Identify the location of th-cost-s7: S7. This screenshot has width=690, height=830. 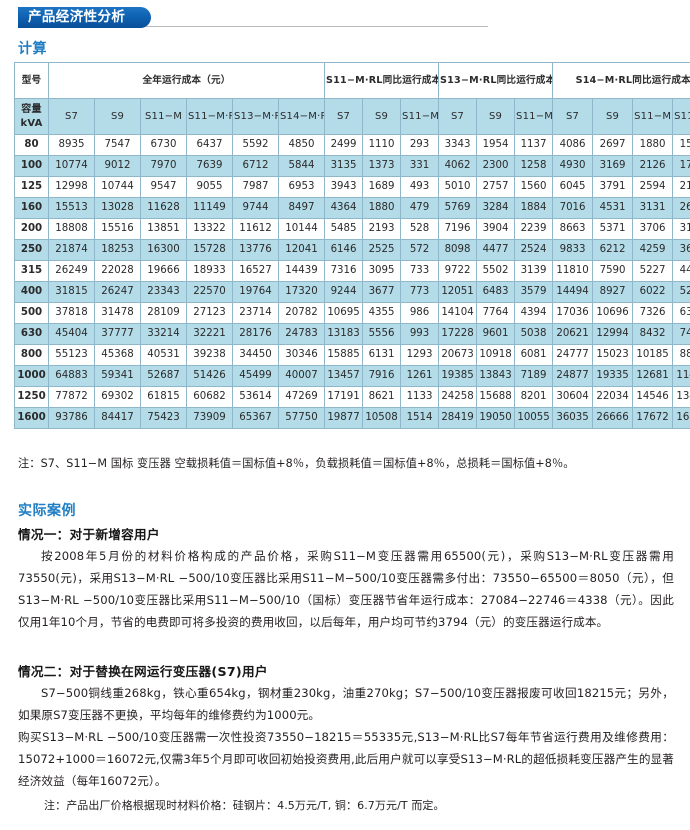
(71, 116).